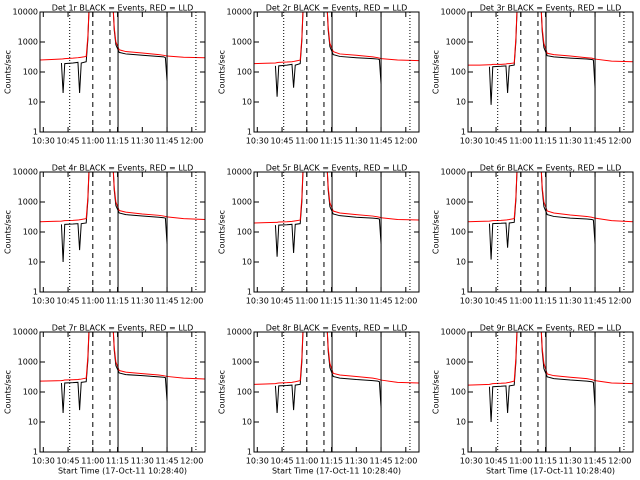 Image resolution: width=640 pixels, height=480 pixels. What do you see at coordinates (337, 8) in the screenshot?
I see `chart-title: Det 2r BLACK = Events, RED = LLD` at bounding box center [337, 8].